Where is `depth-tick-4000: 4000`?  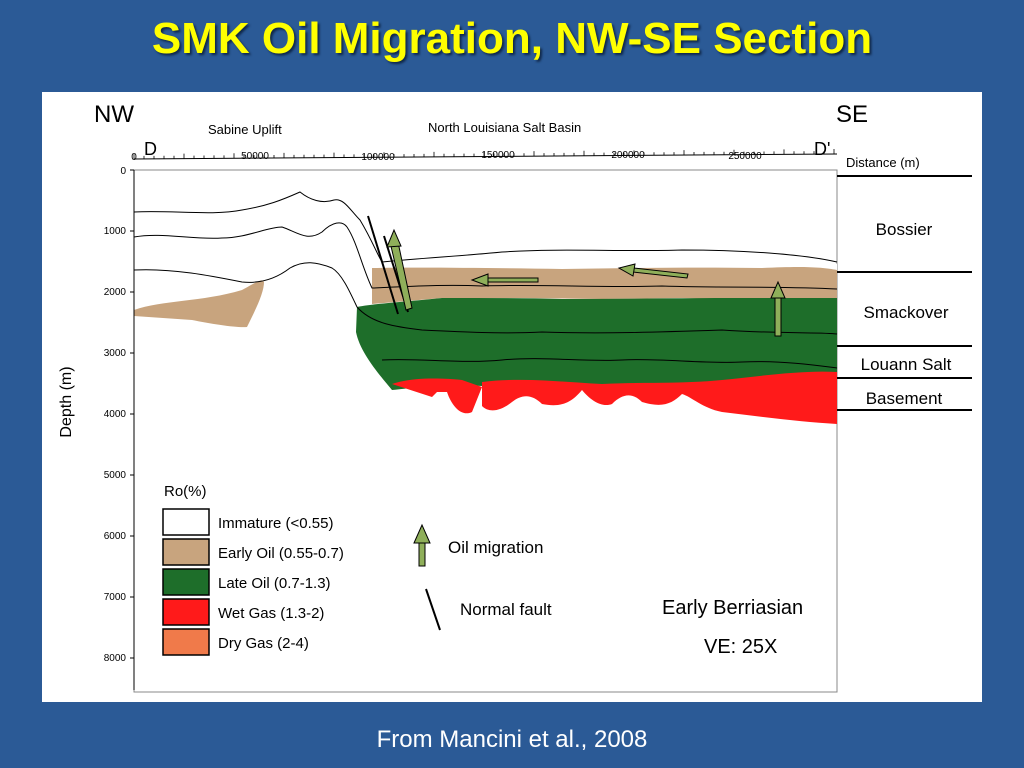
depth-tick-4000: 4000 is located at coordinates (115, 414).